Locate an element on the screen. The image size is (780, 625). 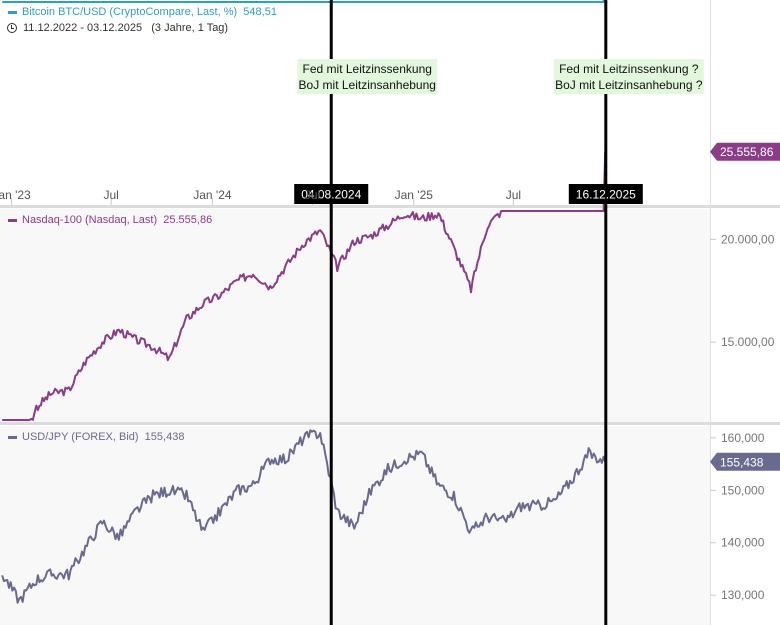
jpy-legend: USD/JPY (FOREX, Bid) 155,438 is located at coordinates (96, 437).